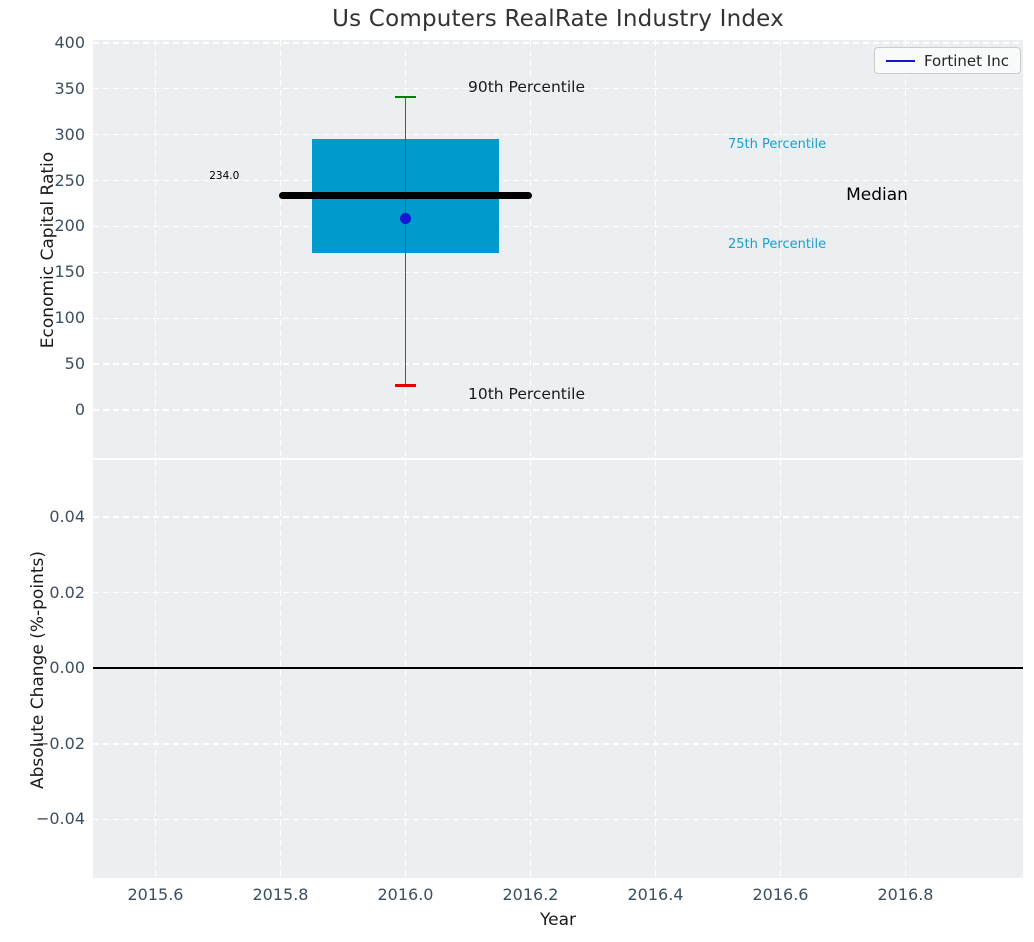 Image resolution: width=1034 pixels, height=942 pixels. What do you see at coordinates (405, 97) in the screenshot?
I see `whisker-cap-90th` at bounding box center [405, 97].